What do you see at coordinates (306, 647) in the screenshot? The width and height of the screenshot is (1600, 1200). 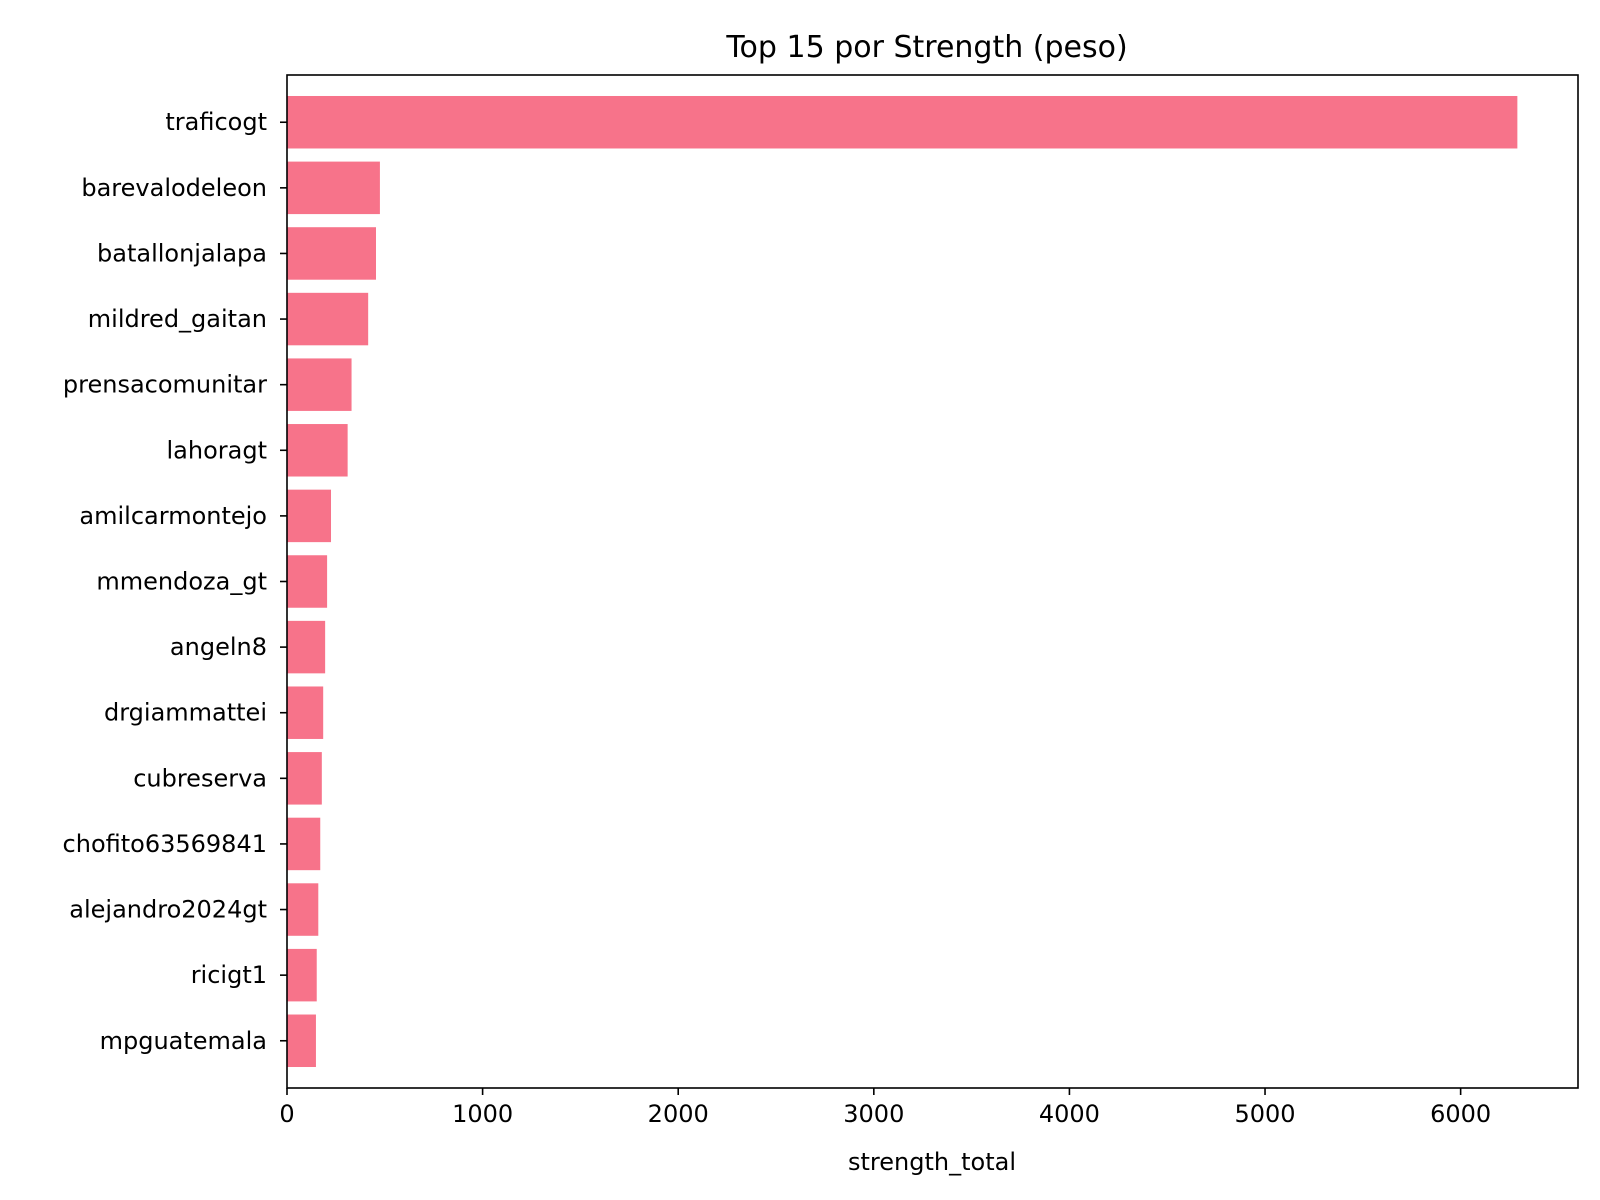 I see `bar-angeln8` at bounding box center [306, 647].